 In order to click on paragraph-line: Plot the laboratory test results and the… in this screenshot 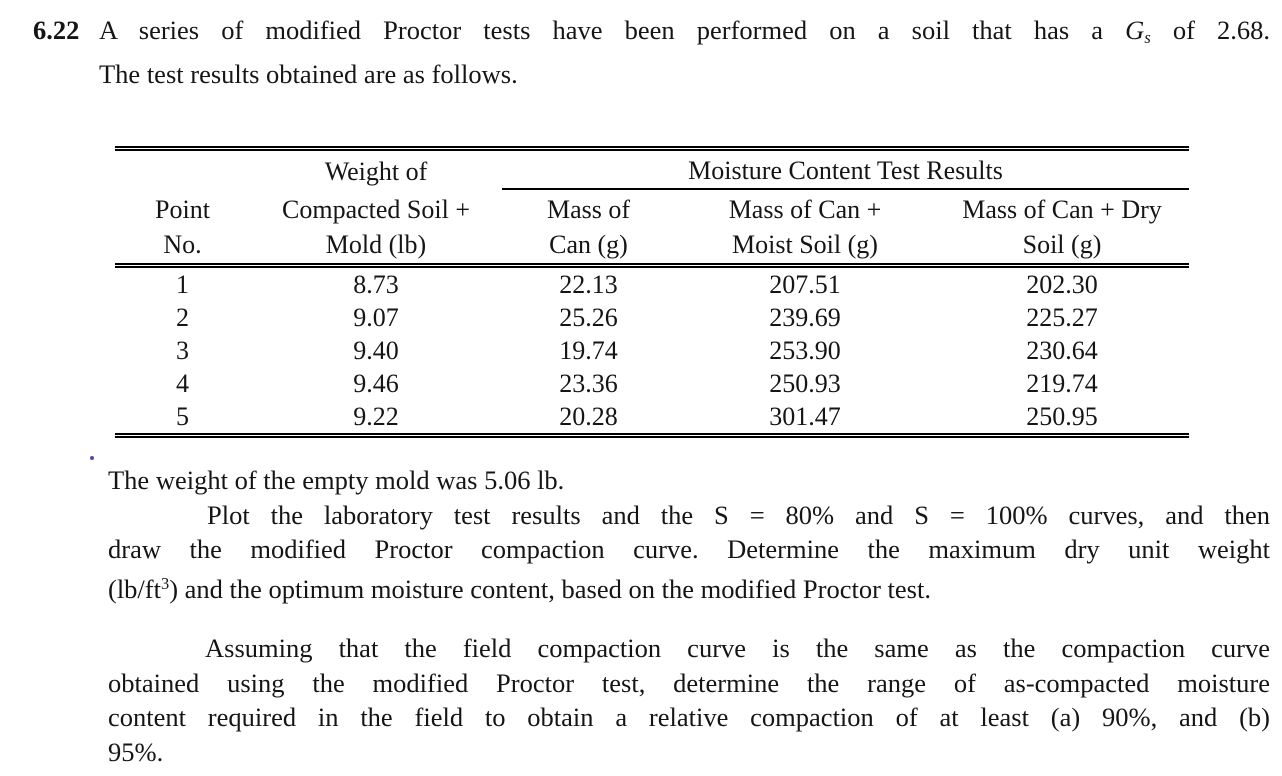, I will do `click(738, 514)`.